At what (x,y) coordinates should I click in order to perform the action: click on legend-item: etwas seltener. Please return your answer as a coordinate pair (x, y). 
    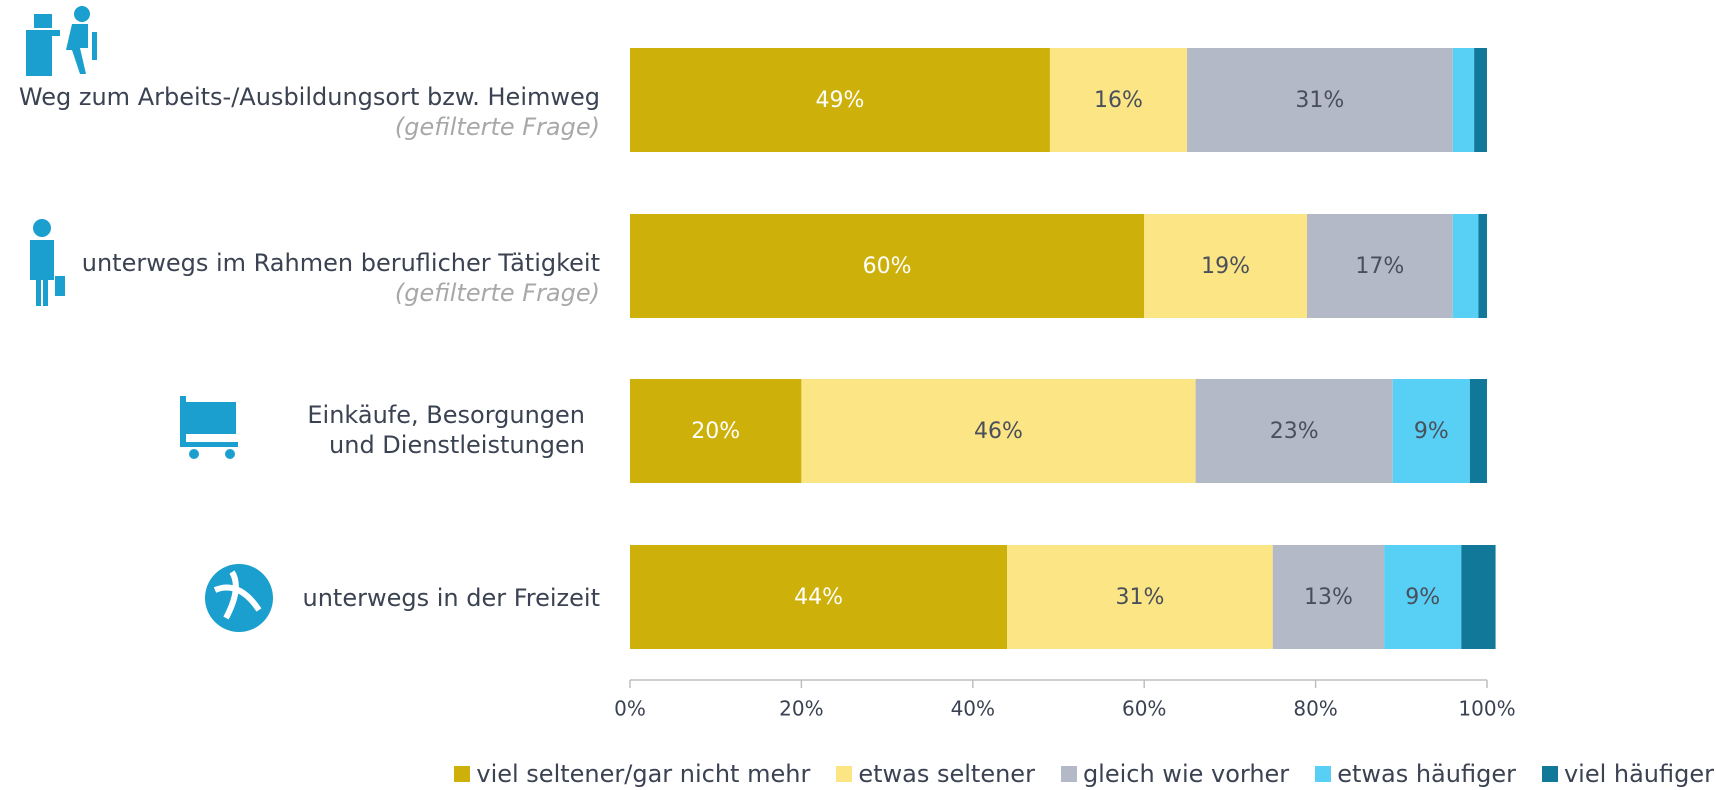
    Looking at the image, I should click on (935, 774).